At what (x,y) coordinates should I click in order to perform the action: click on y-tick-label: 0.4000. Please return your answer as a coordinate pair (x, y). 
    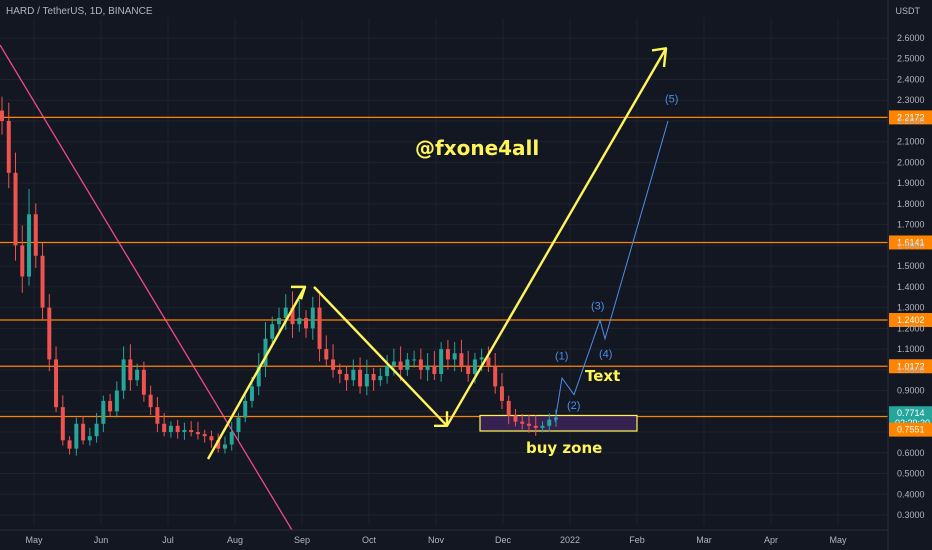
    Looking at the image, I should click on (911, 494).